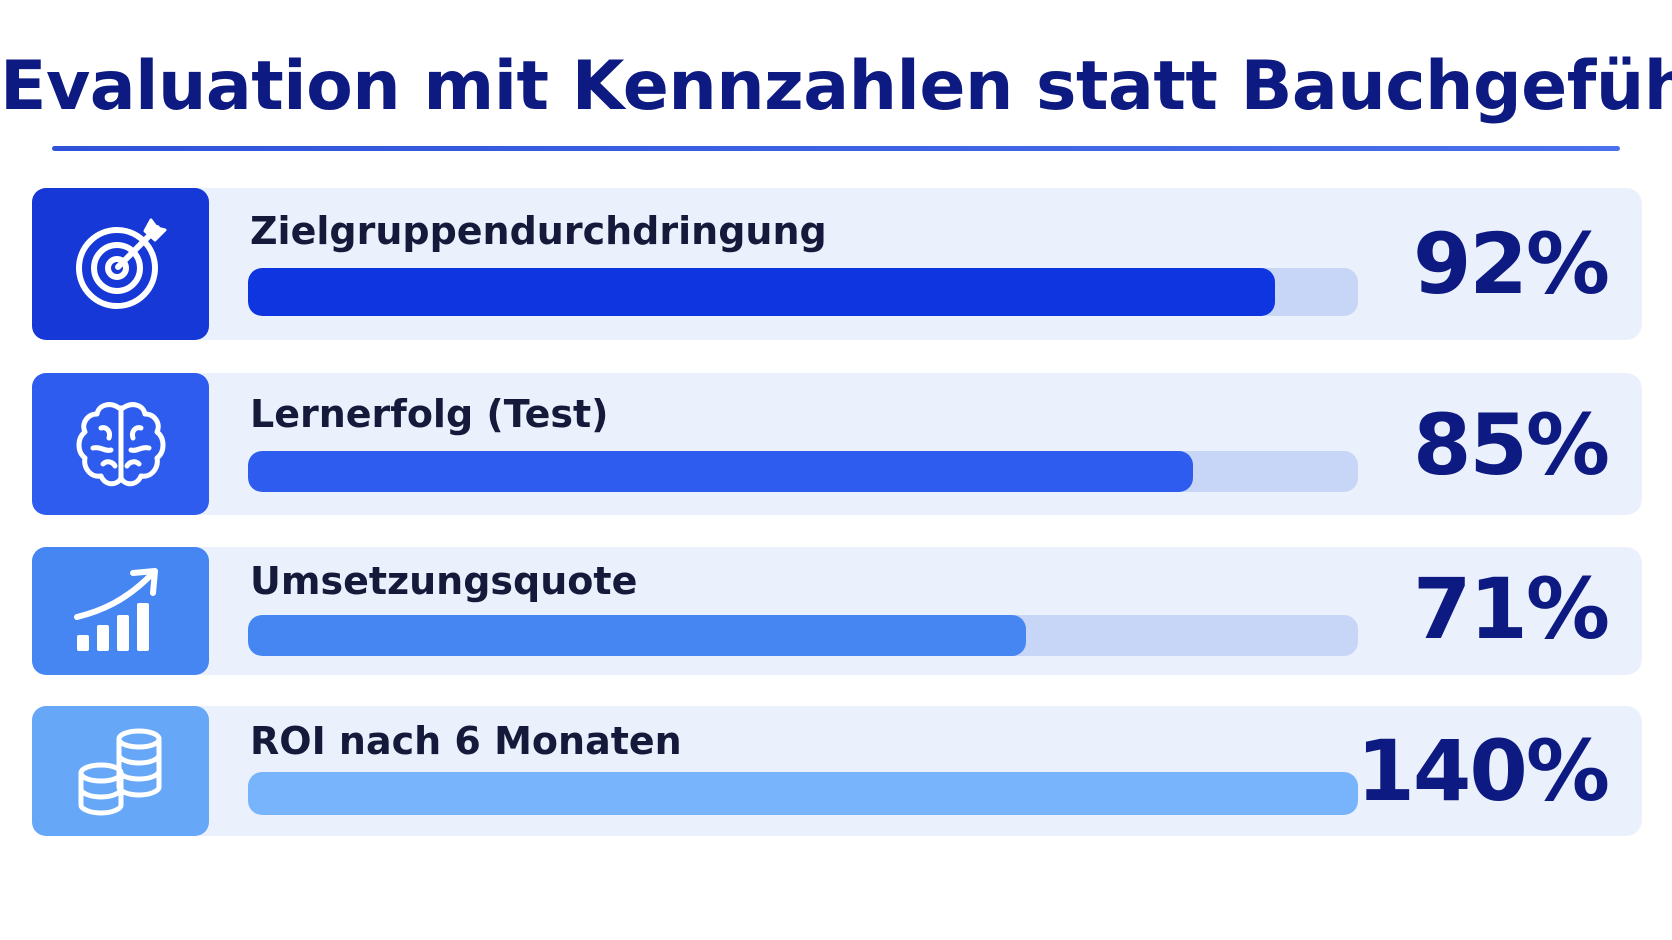  I want to click on title-underline, so click(836, 148).